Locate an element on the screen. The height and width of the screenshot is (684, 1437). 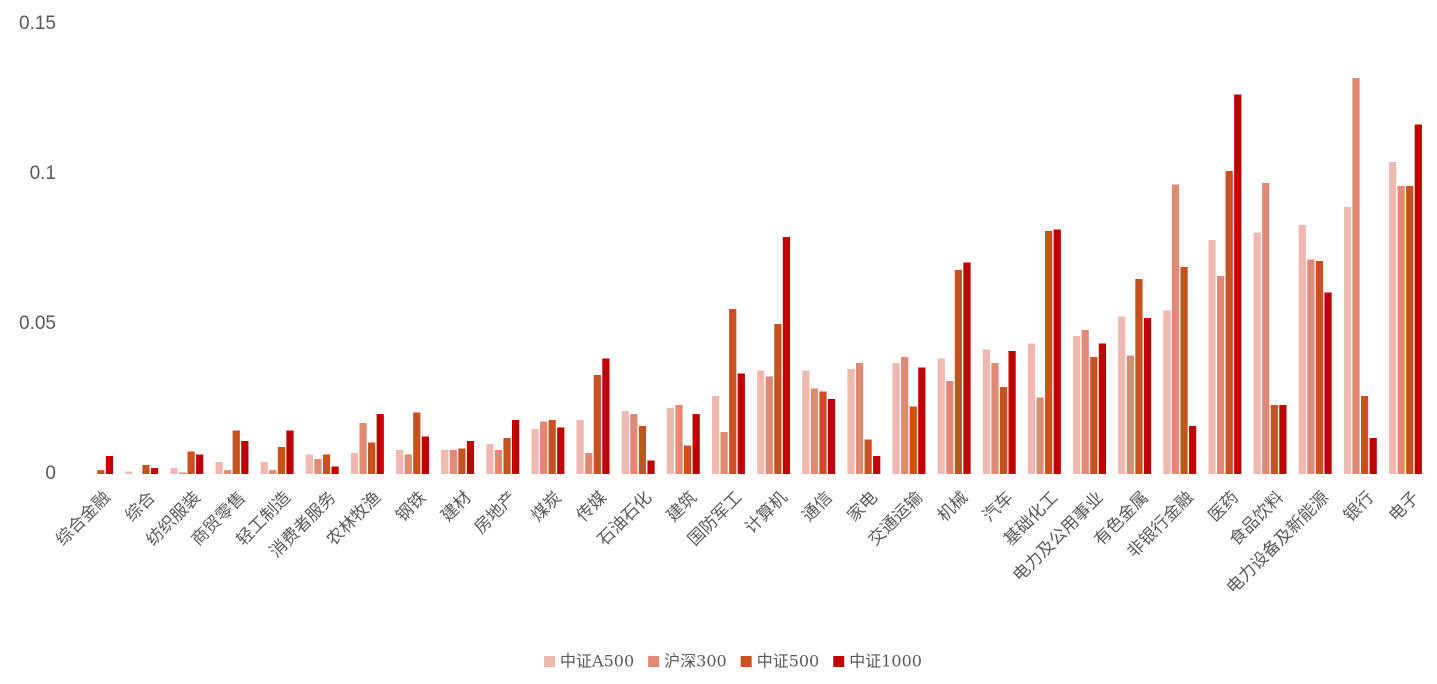
legend-label: 中证A500 is located at coordinates (597, 661).